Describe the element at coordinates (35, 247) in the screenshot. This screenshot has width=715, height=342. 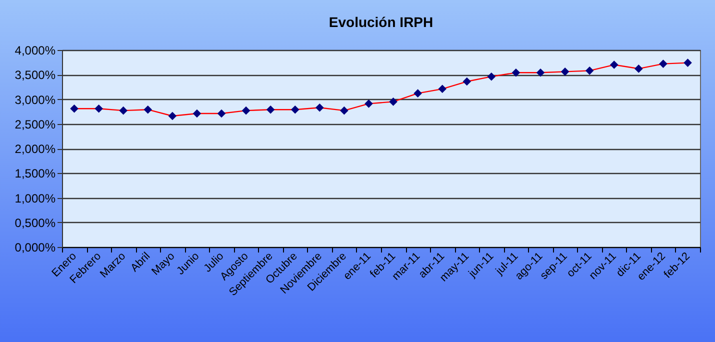
I see `y-tick-label: 0,000%` at that location.